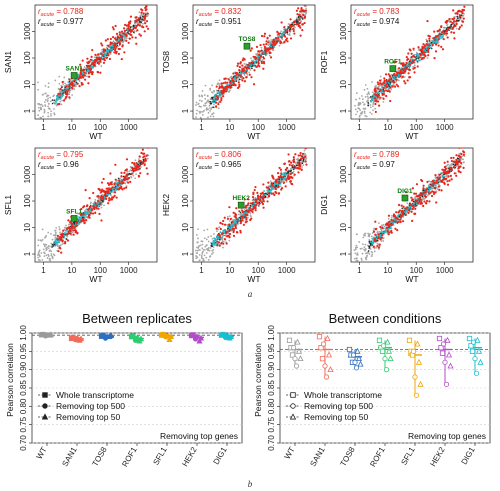 The width and height of the screenshot is (500, 491). I want to click on y-tick-label: 1000, so click(27, 174).